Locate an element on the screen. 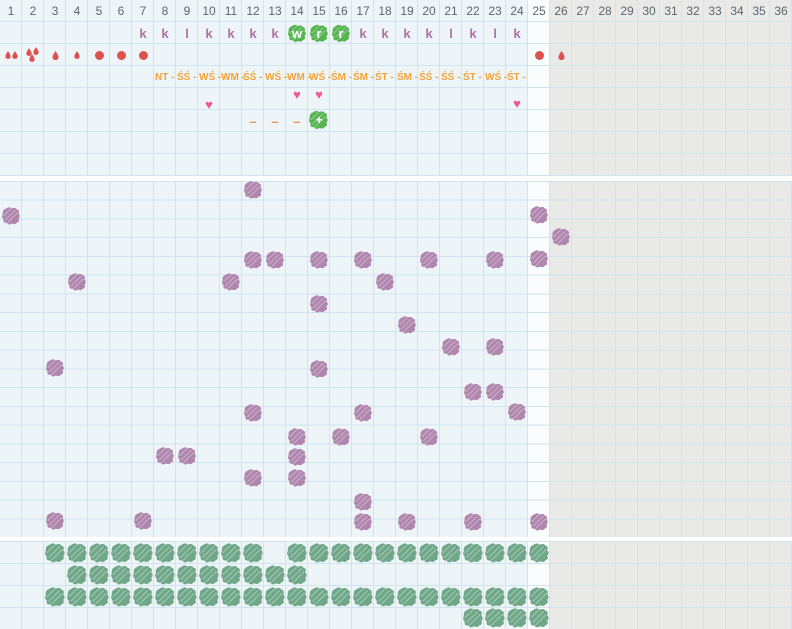 The width and height of the screenshot is (792, 629). day-column-header: 14 is located at coordinates (297, 11).